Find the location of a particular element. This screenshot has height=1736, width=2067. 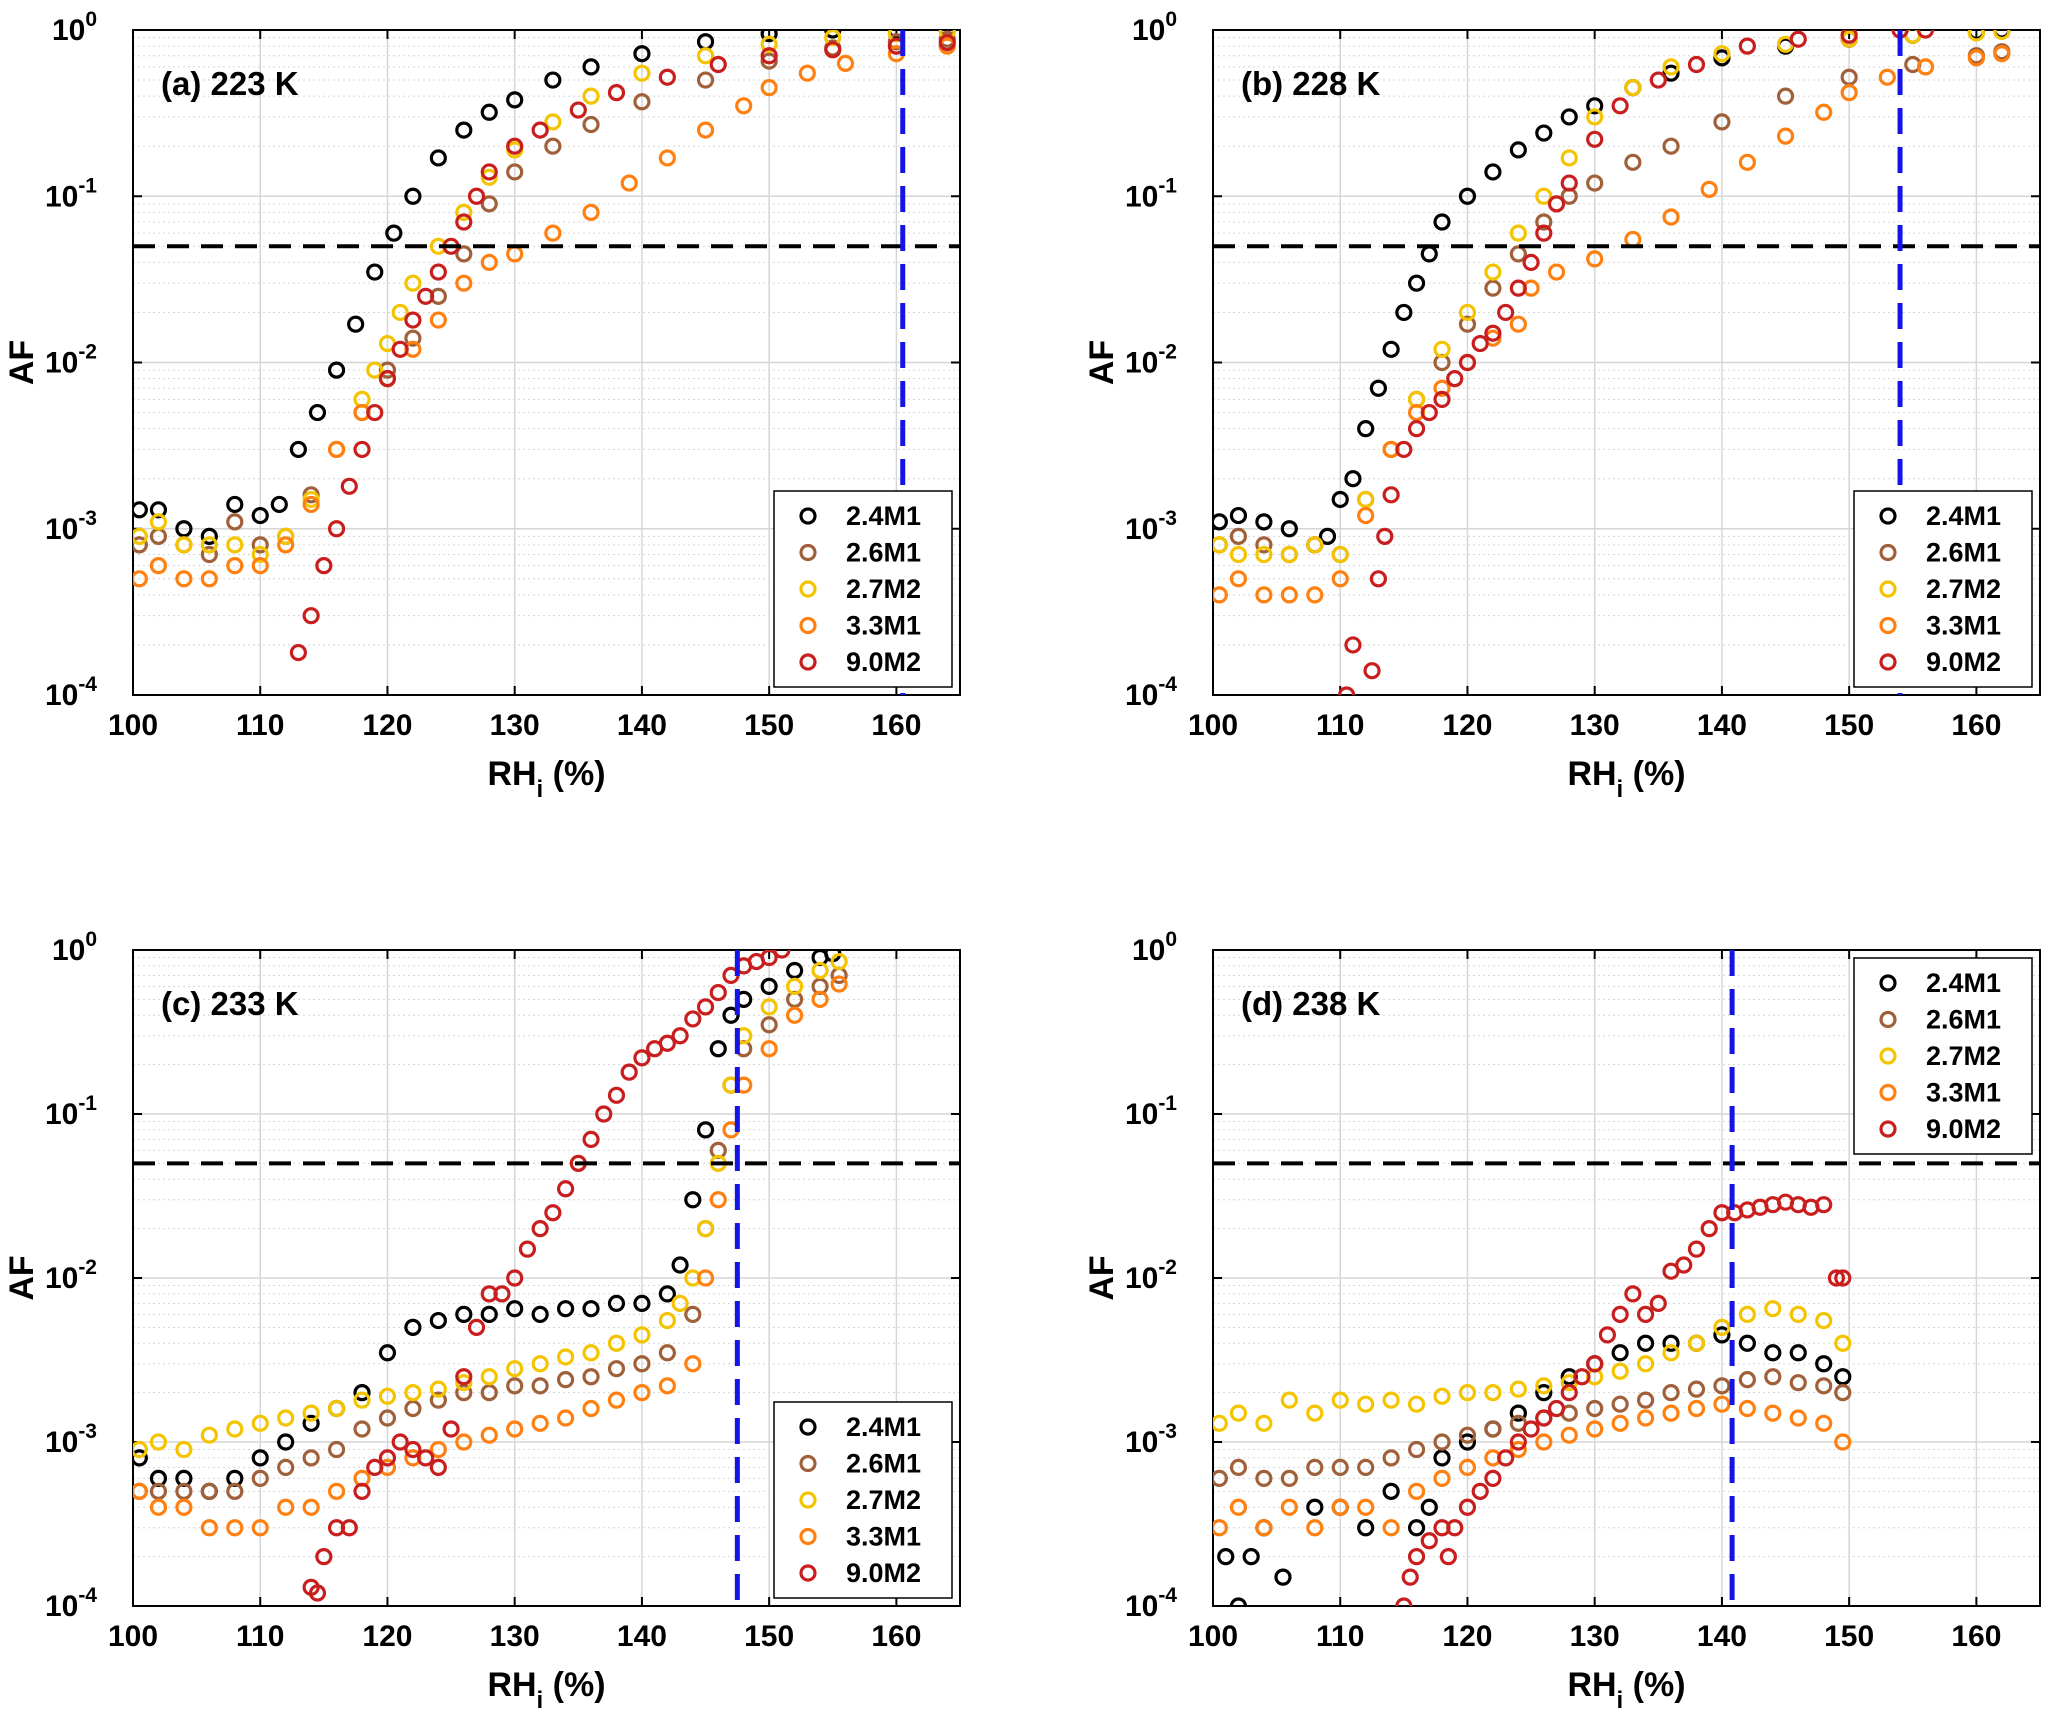

legend-label: 9.0M2 is located at coordinates (883, 662).